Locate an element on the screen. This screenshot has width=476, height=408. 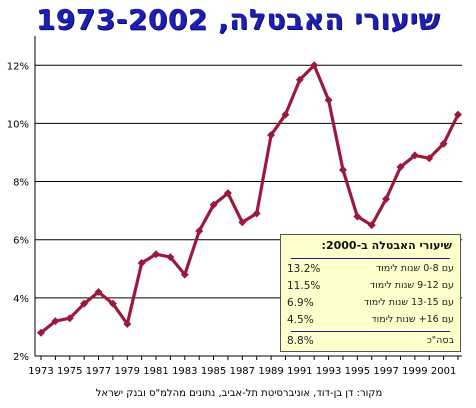
summary-row: עם 9-12 שנות לימוד 11.5% is located at coordinates (370, 287).